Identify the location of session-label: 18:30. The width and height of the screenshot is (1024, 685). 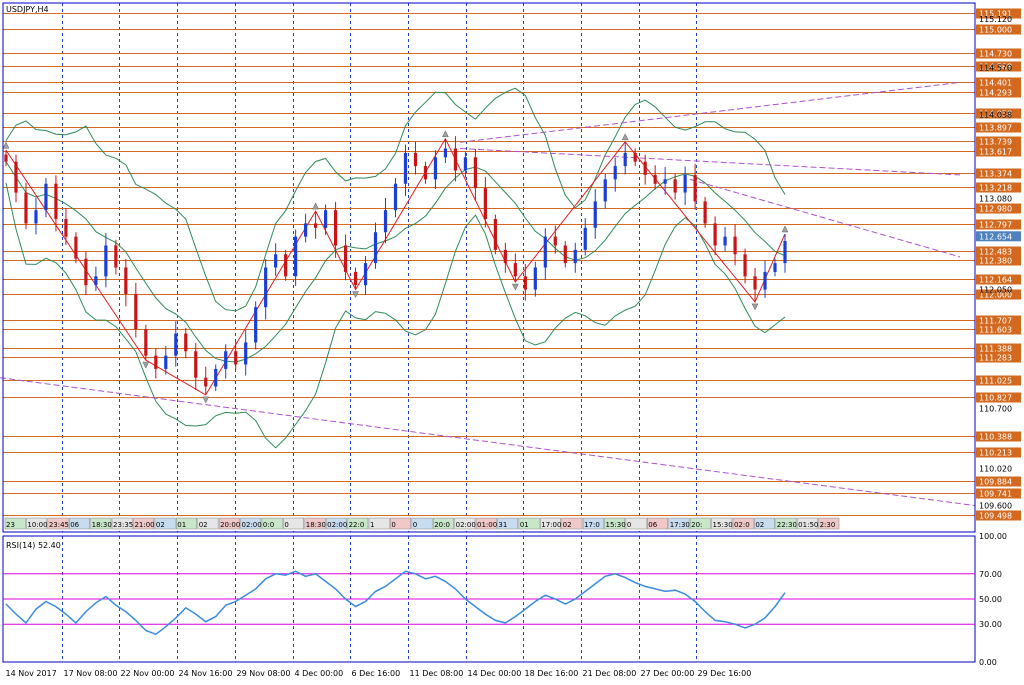
(102, 525).